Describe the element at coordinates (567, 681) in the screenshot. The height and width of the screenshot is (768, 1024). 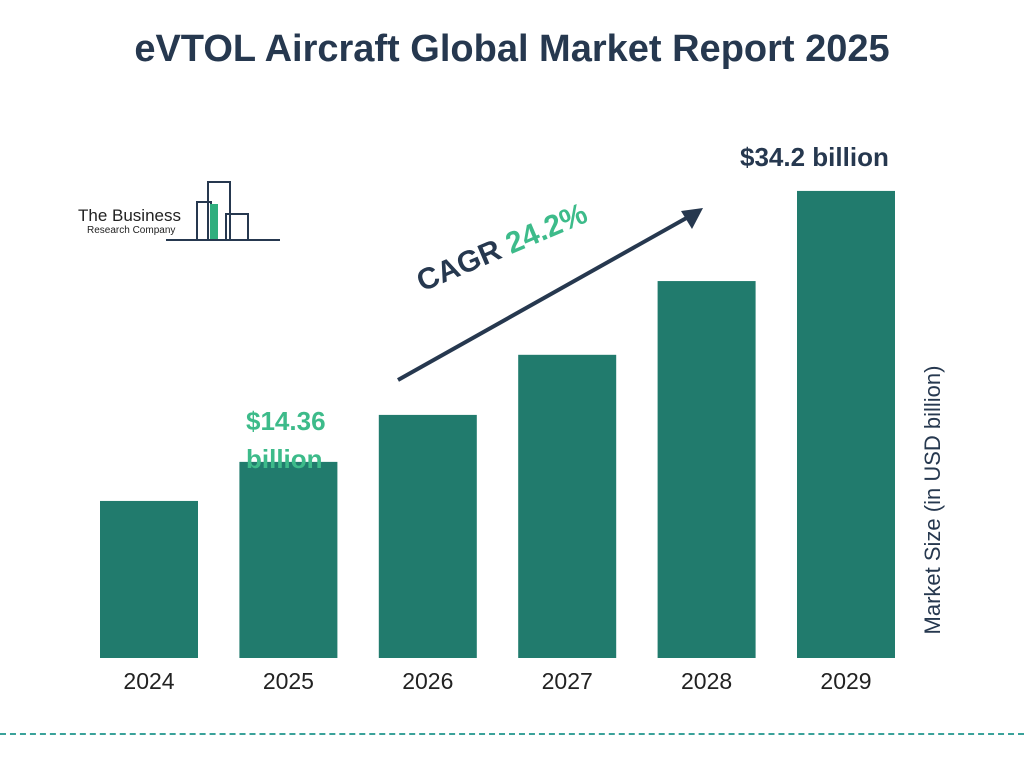
I see `x-tick-2027: 2027` at that location.